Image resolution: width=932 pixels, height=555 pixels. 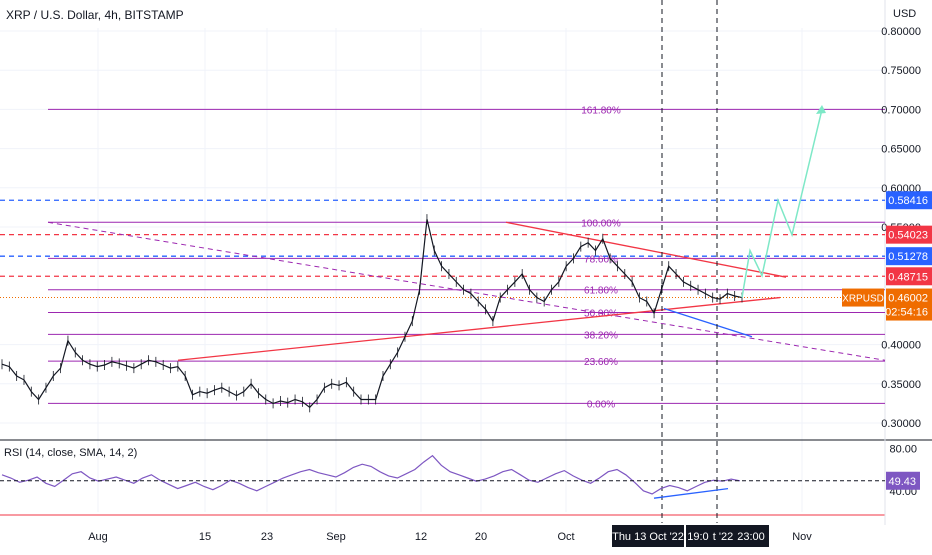 I want to click on rsi-value-tag, so click(x=903, y=480).